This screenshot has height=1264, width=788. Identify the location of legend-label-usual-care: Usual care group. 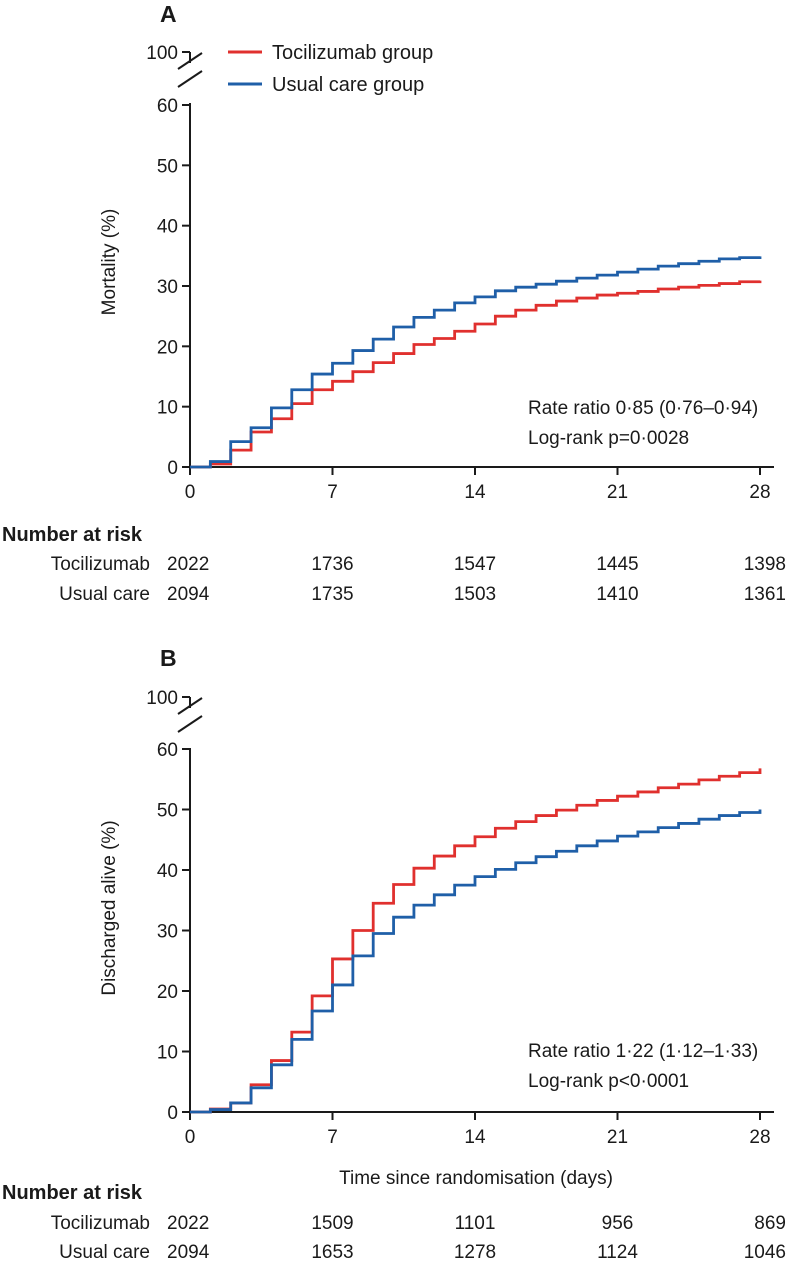
(348, 85).